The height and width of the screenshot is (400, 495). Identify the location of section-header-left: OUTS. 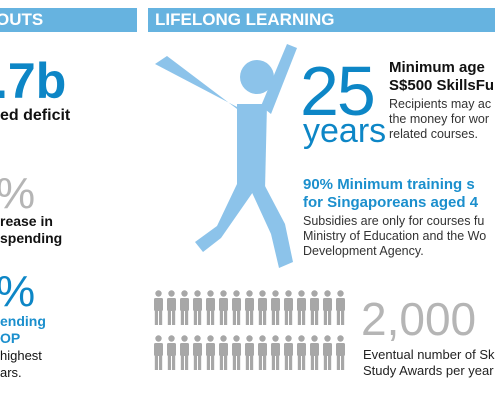
(68, 20).